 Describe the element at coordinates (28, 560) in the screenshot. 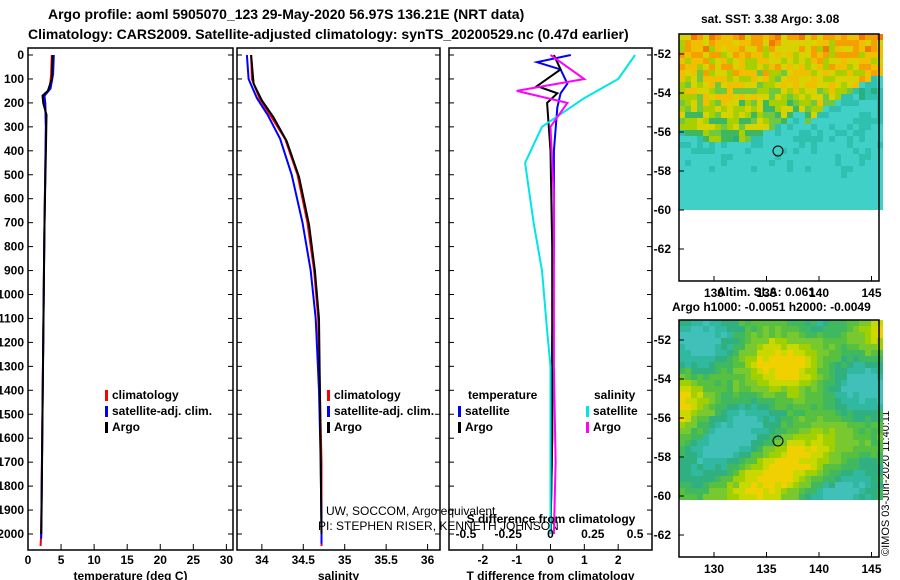

I see `x-tick-label-temperature: 0` at that location.